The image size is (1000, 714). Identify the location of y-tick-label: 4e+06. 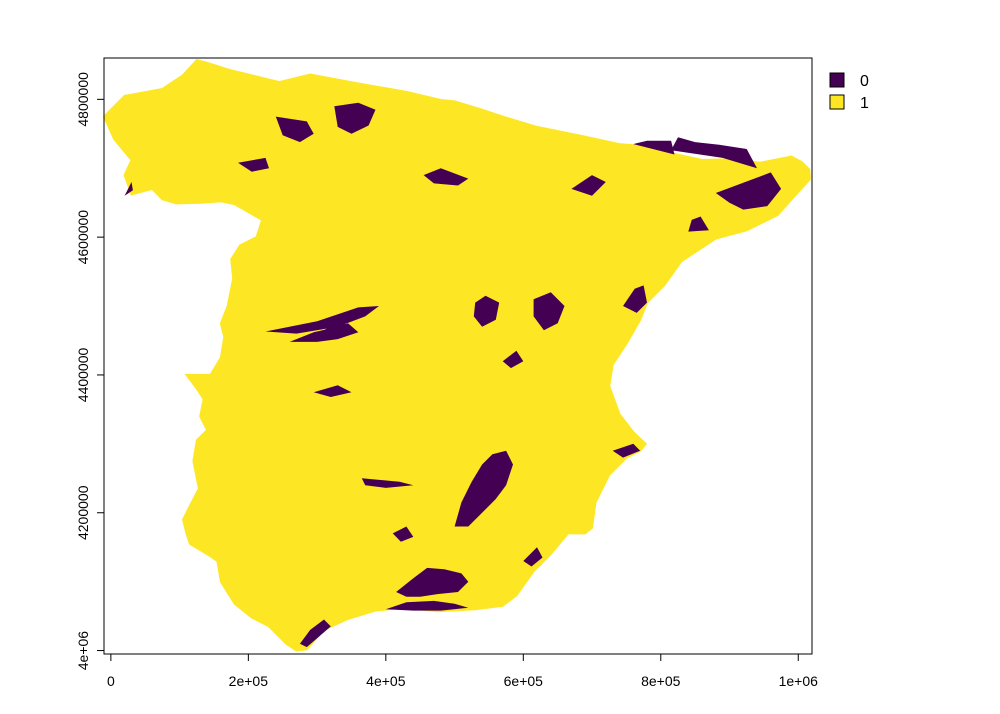
(83, 651).